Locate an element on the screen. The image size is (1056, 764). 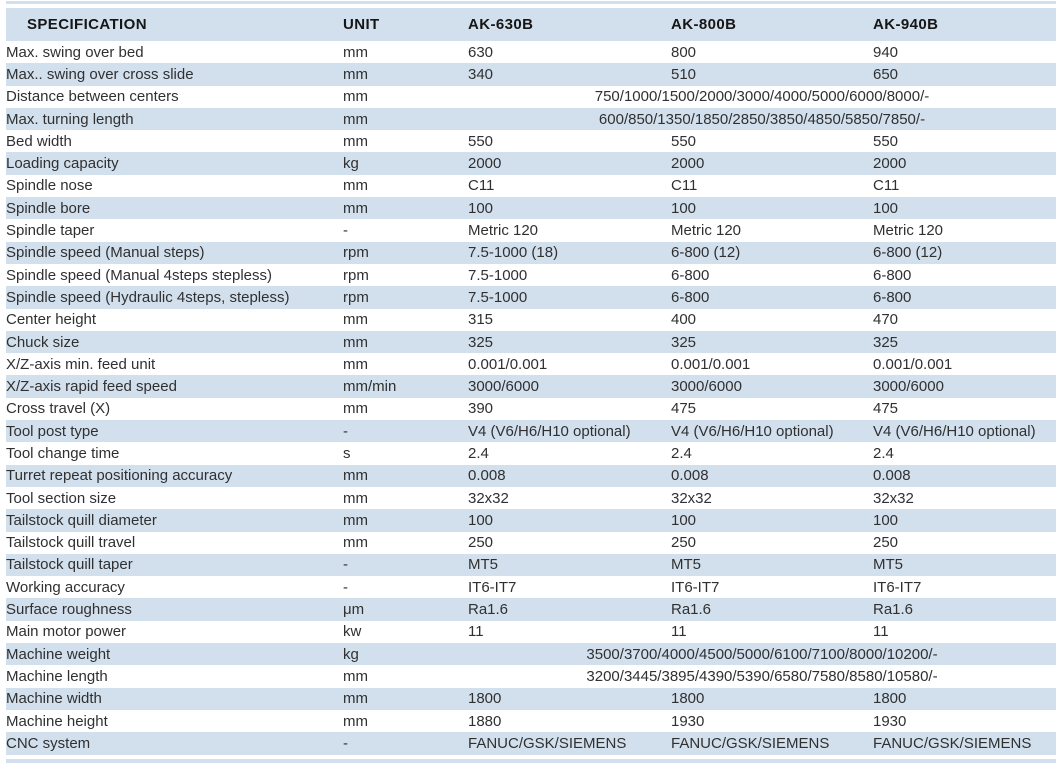
value-cell: 800 is located at coordinates (684, 52).